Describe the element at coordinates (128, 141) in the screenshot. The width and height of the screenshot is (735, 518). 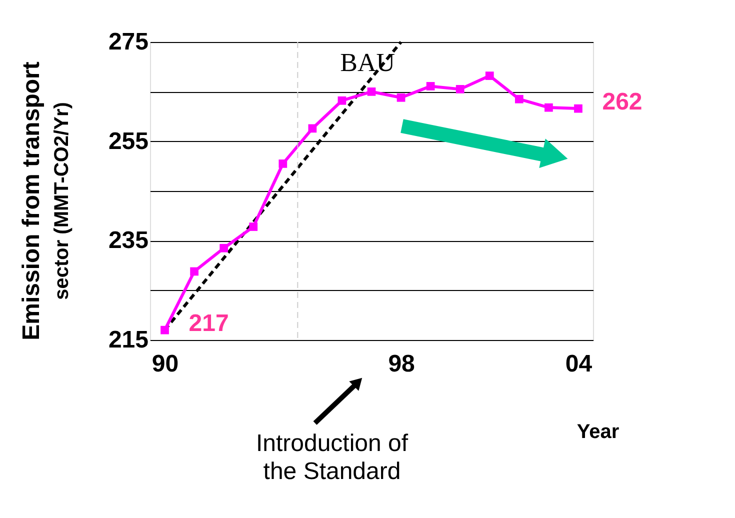
I see `y-tick-label: 255` at that location.